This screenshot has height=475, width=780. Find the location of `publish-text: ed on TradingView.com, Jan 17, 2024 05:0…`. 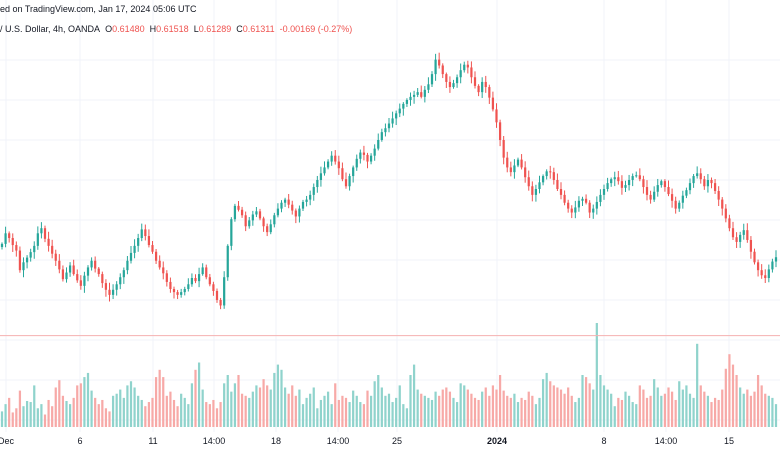

publish-text: ed on TradingView.com, Jan 17, 2024 05:0… is located at coordinates (98, 9).